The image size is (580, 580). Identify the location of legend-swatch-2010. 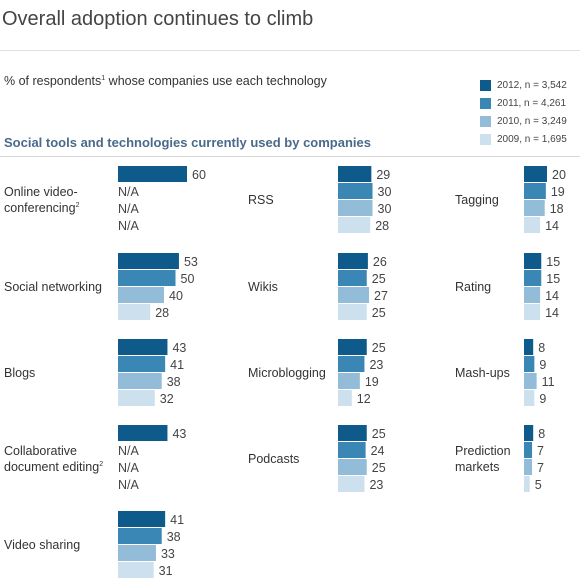
(485, 121).